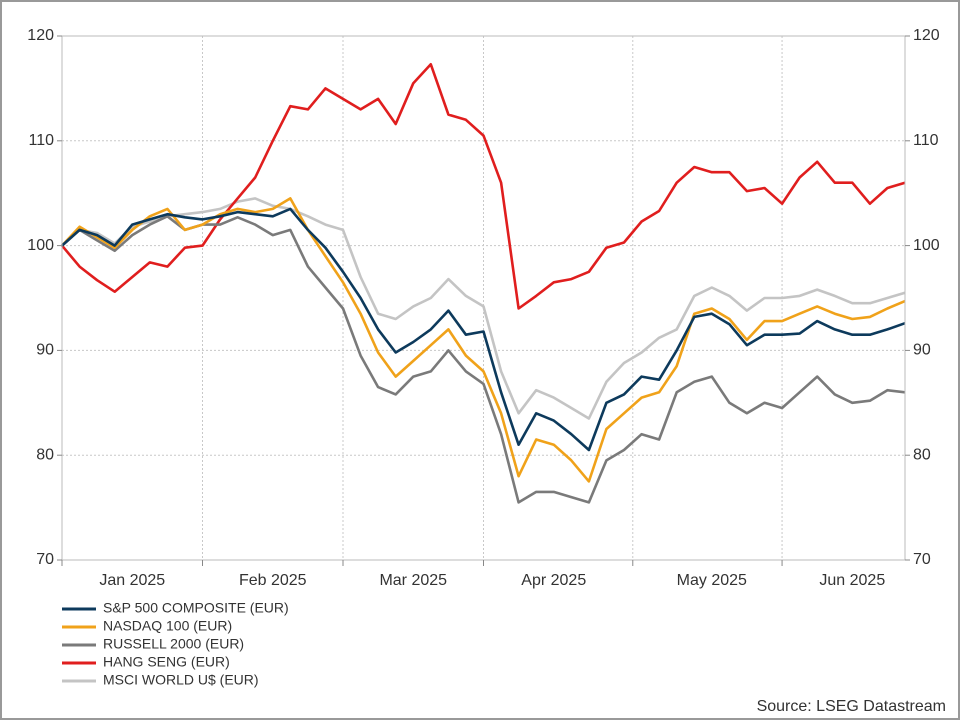  I want to click on y-tick-label: 120, so click(40, 35).